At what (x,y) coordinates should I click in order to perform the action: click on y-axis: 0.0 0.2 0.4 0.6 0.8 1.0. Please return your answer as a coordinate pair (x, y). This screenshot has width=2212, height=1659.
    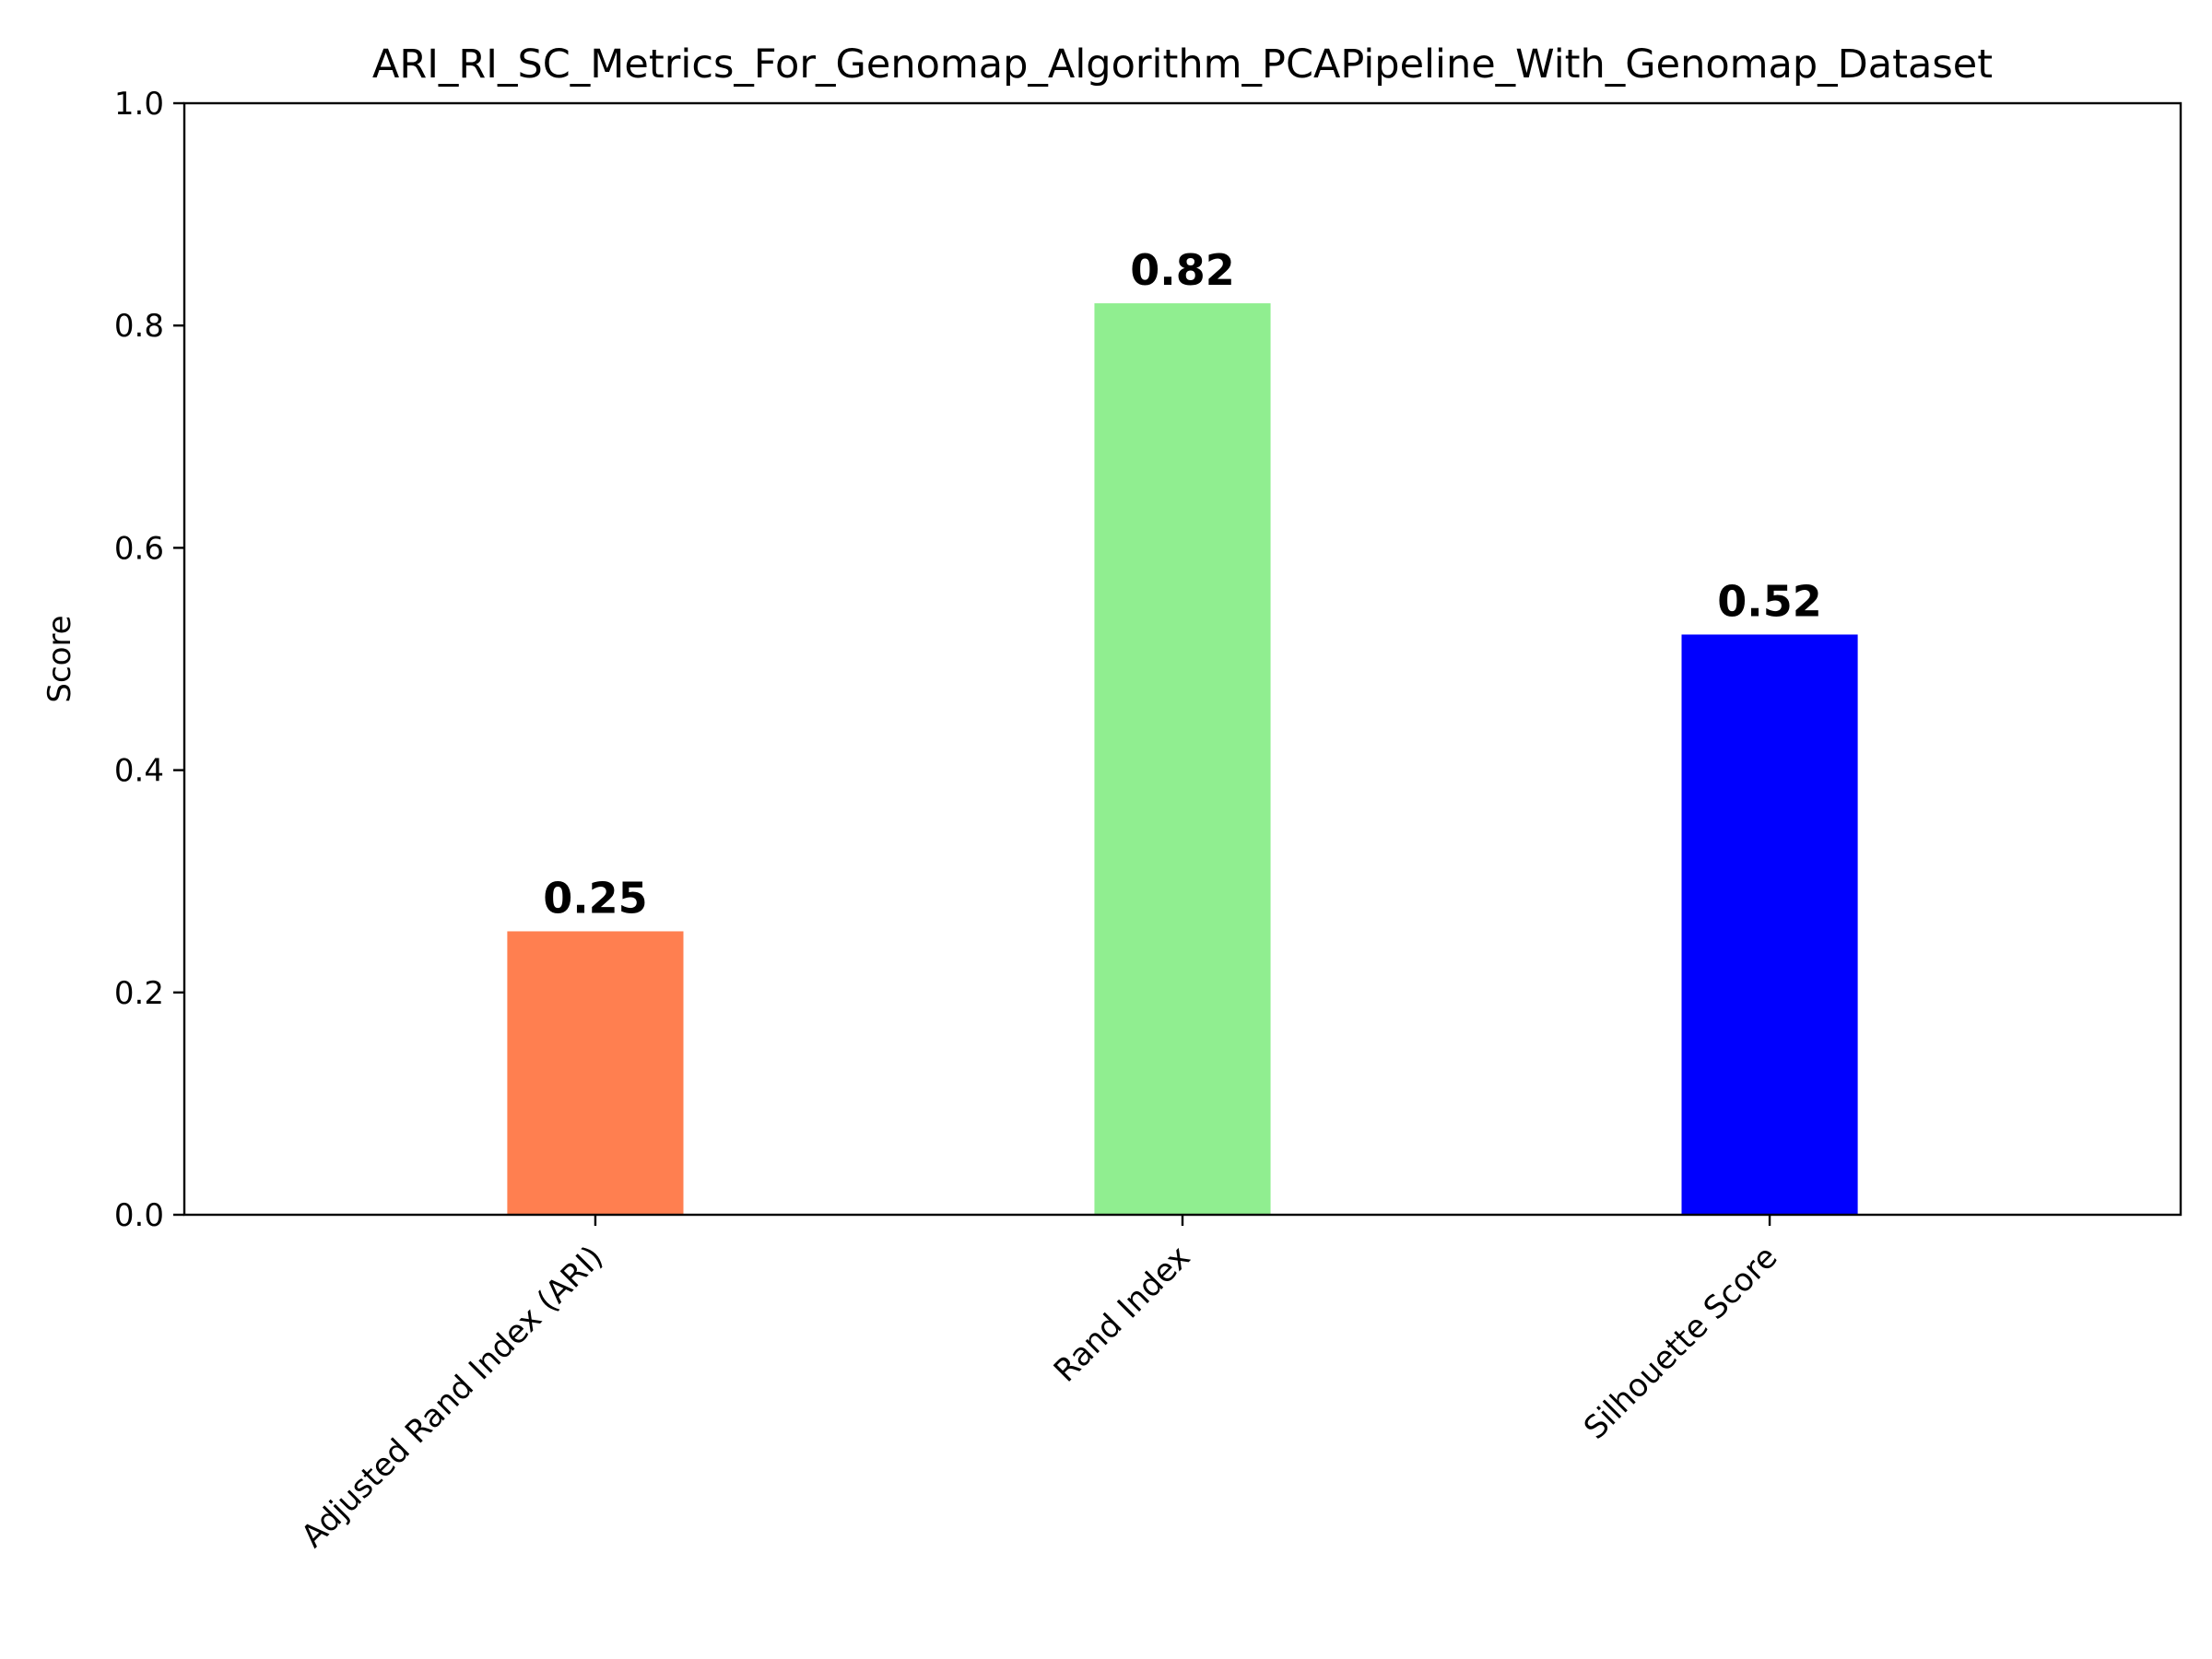
    Looking at the image, I should click on (149, 660).